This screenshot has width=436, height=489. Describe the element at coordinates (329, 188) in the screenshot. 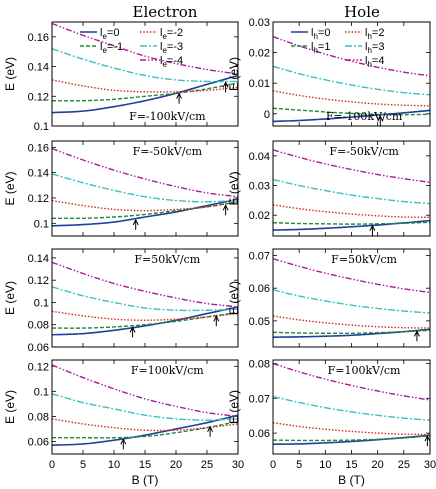

I see `panel-hole-2: 0.02 0.03 0.04 F=-50kV/cm E (eV)` at that location.